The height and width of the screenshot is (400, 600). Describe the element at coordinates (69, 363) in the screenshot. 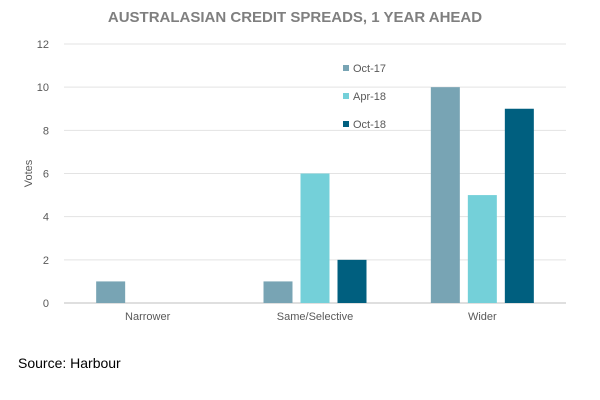

I see `source-note: Source: Harbour` at that location.